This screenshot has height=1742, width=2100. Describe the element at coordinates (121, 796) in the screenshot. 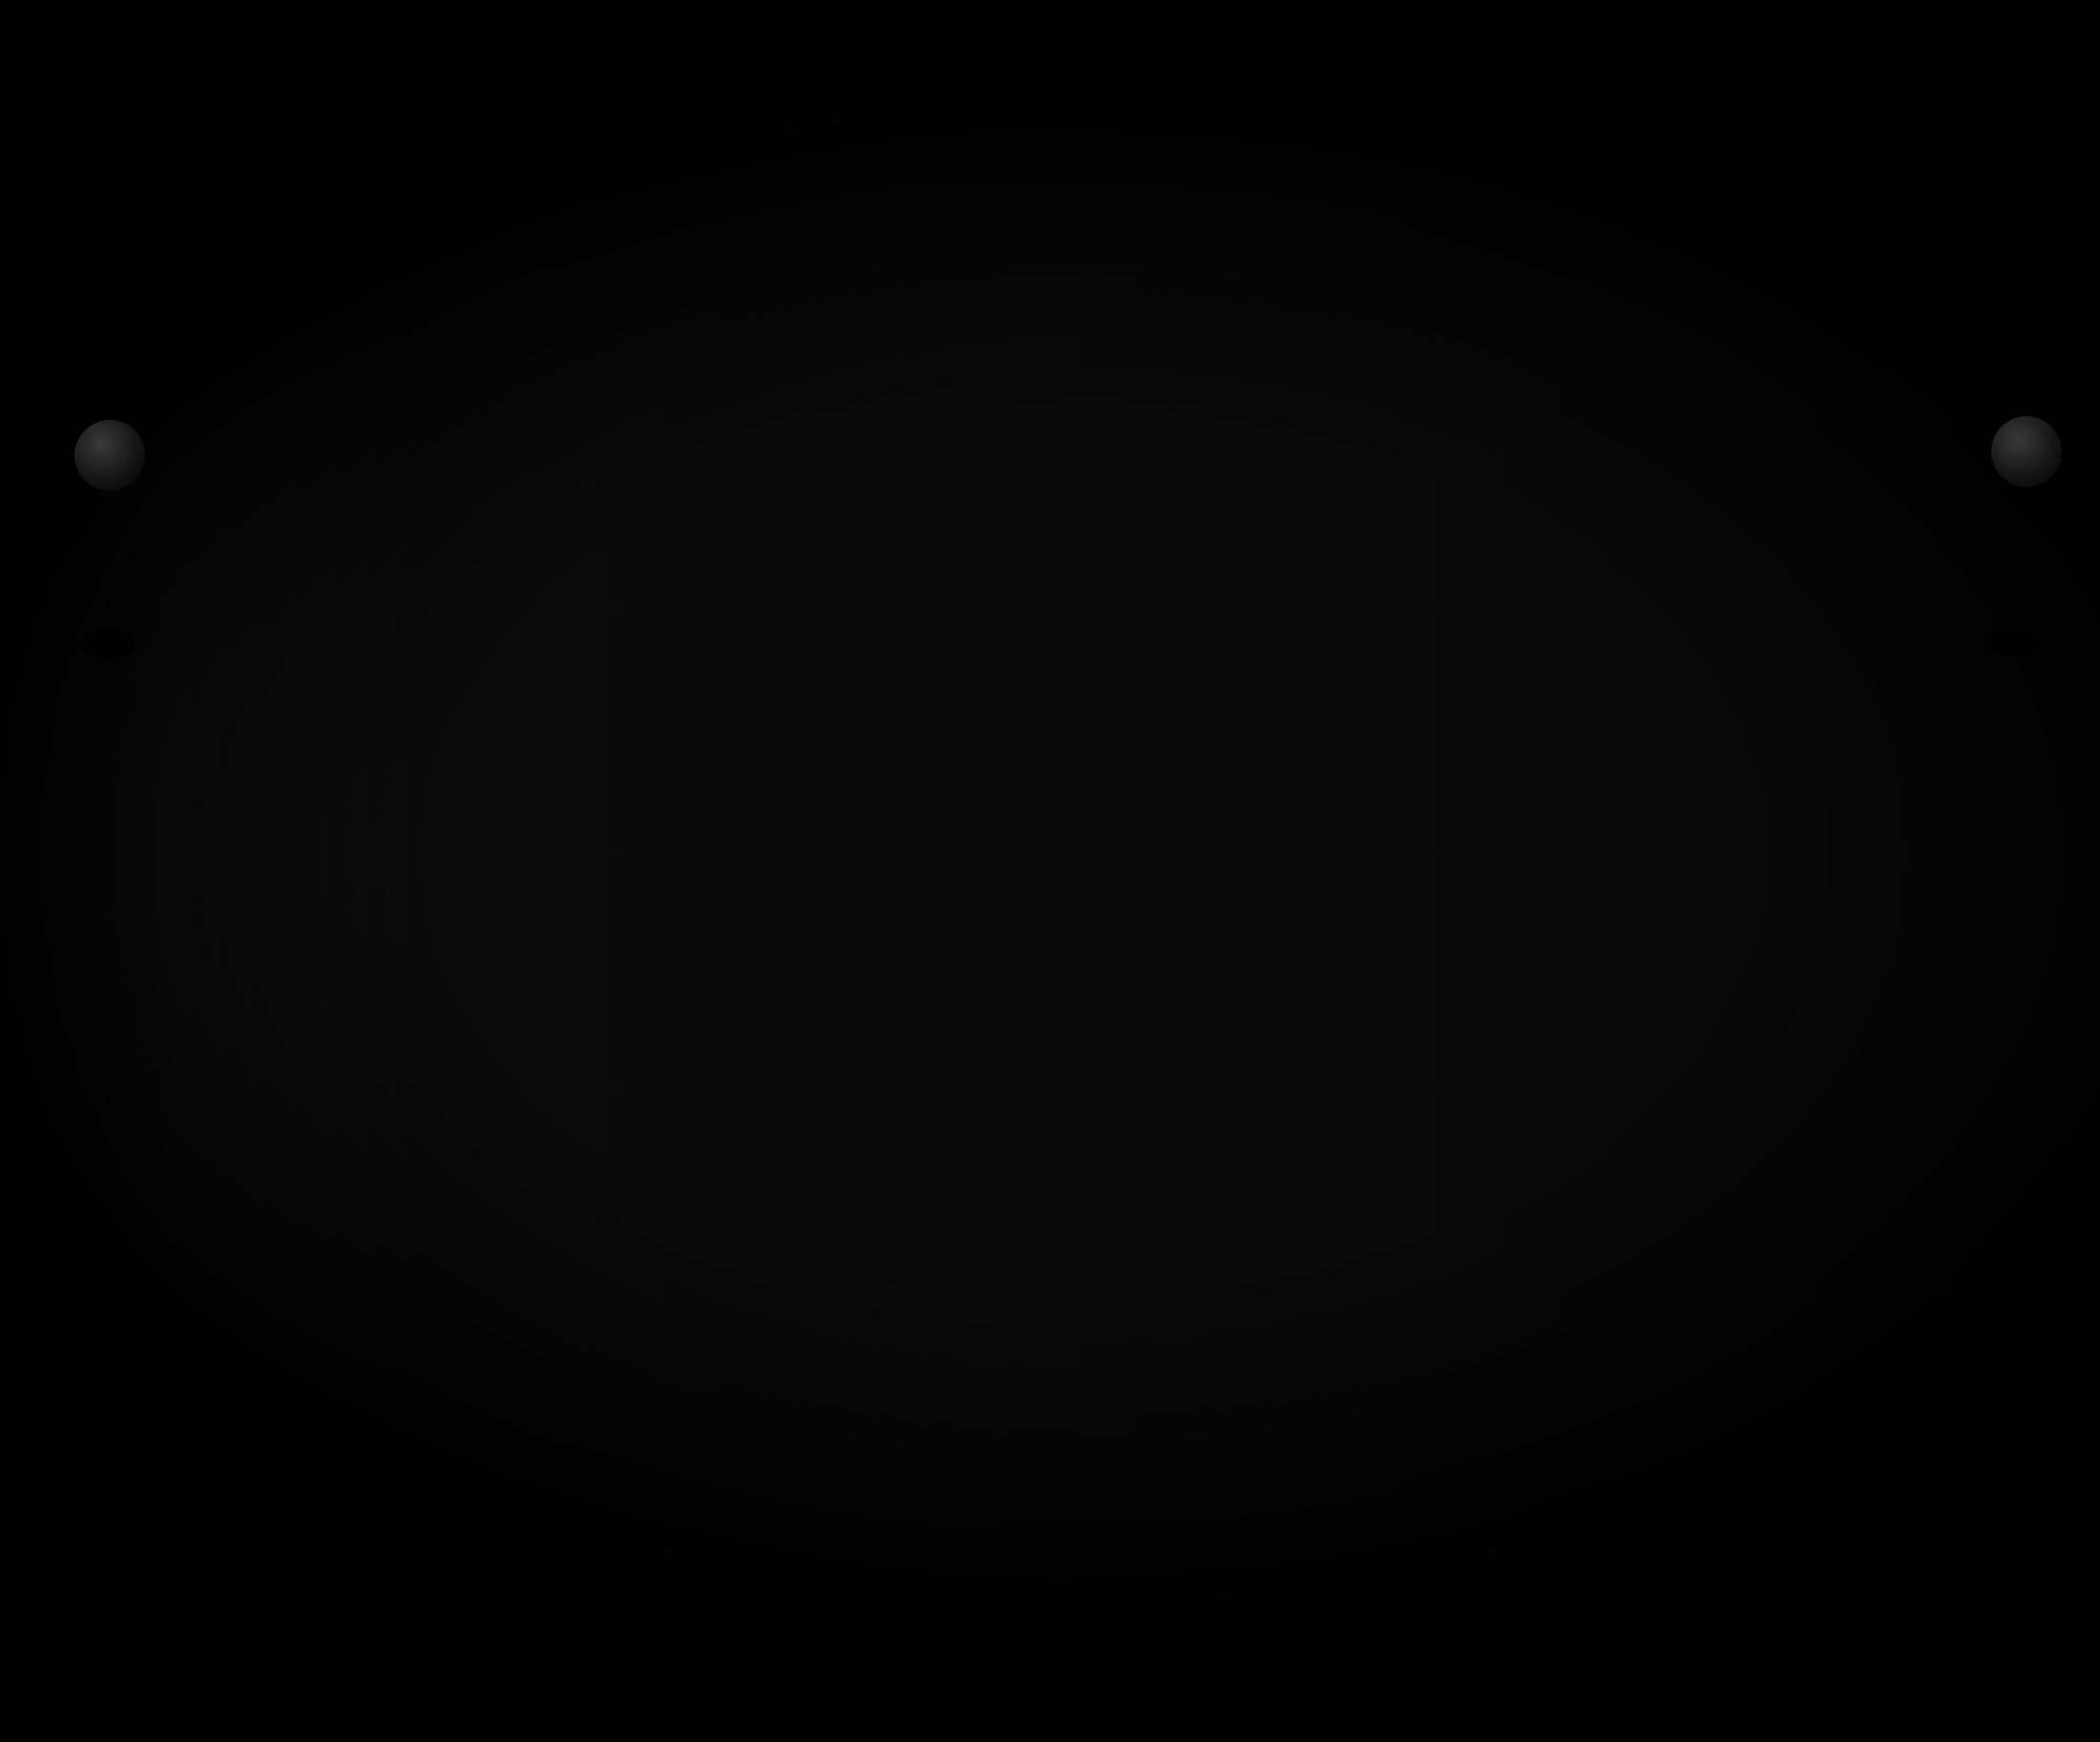

I see `row-margin-mark: 1. ♀` at that location.